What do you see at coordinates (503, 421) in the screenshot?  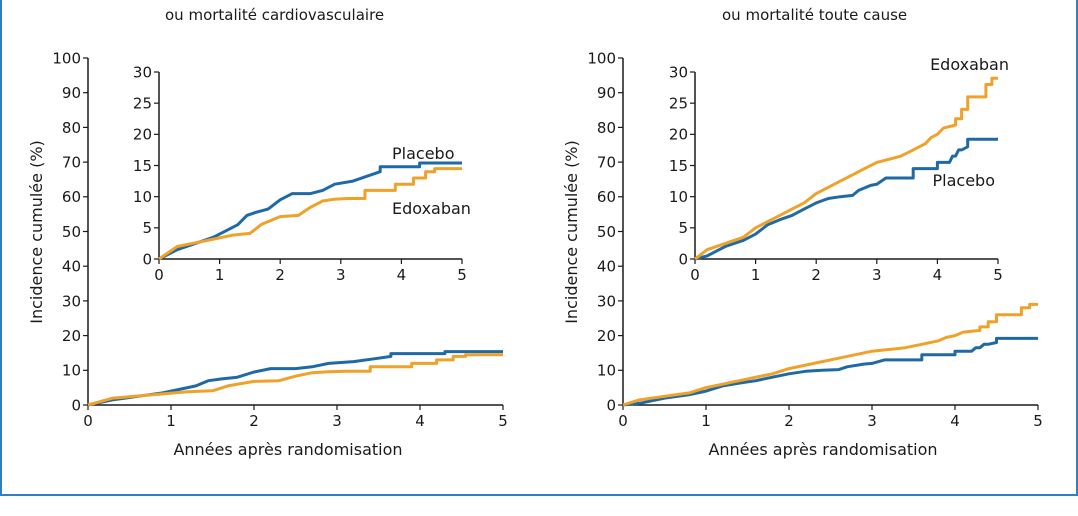 I see `p1-main-x-tick-label: 5` at bounding box center [503, 421].